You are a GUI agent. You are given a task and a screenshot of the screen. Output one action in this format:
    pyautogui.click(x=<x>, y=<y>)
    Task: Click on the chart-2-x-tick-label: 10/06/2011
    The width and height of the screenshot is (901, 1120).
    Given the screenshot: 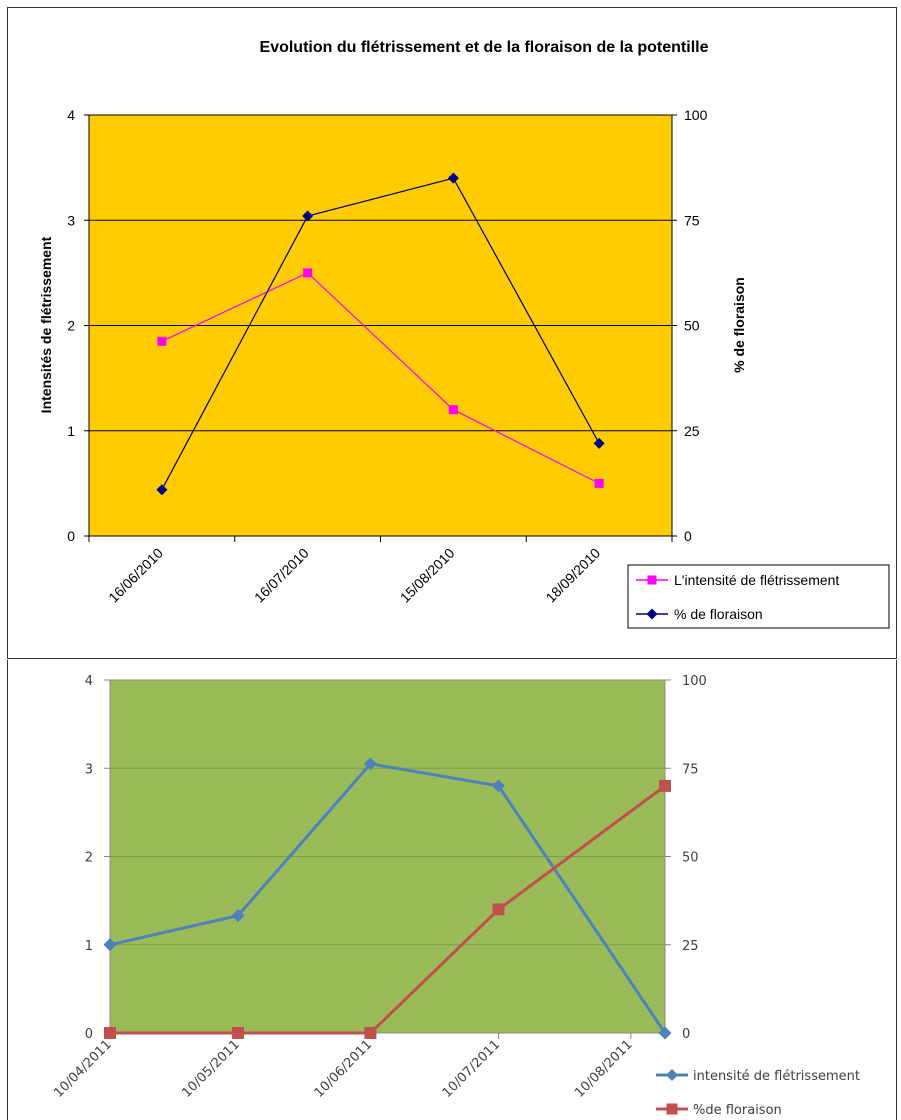 What is the action you would take?
    pyautogui.click(x=344, y=1069)
    